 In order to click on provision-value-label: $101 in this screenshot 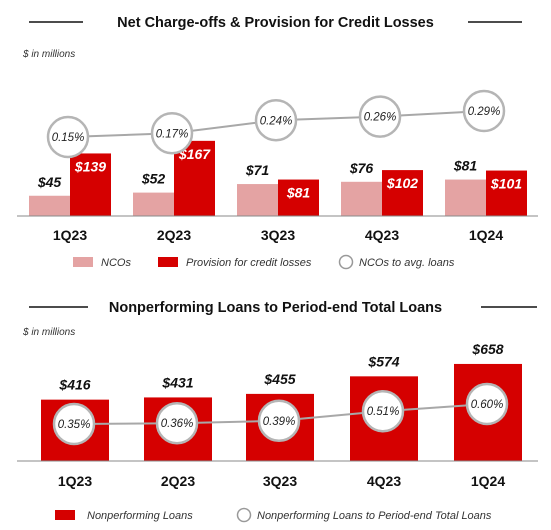, I will do `click(506, 184)`.